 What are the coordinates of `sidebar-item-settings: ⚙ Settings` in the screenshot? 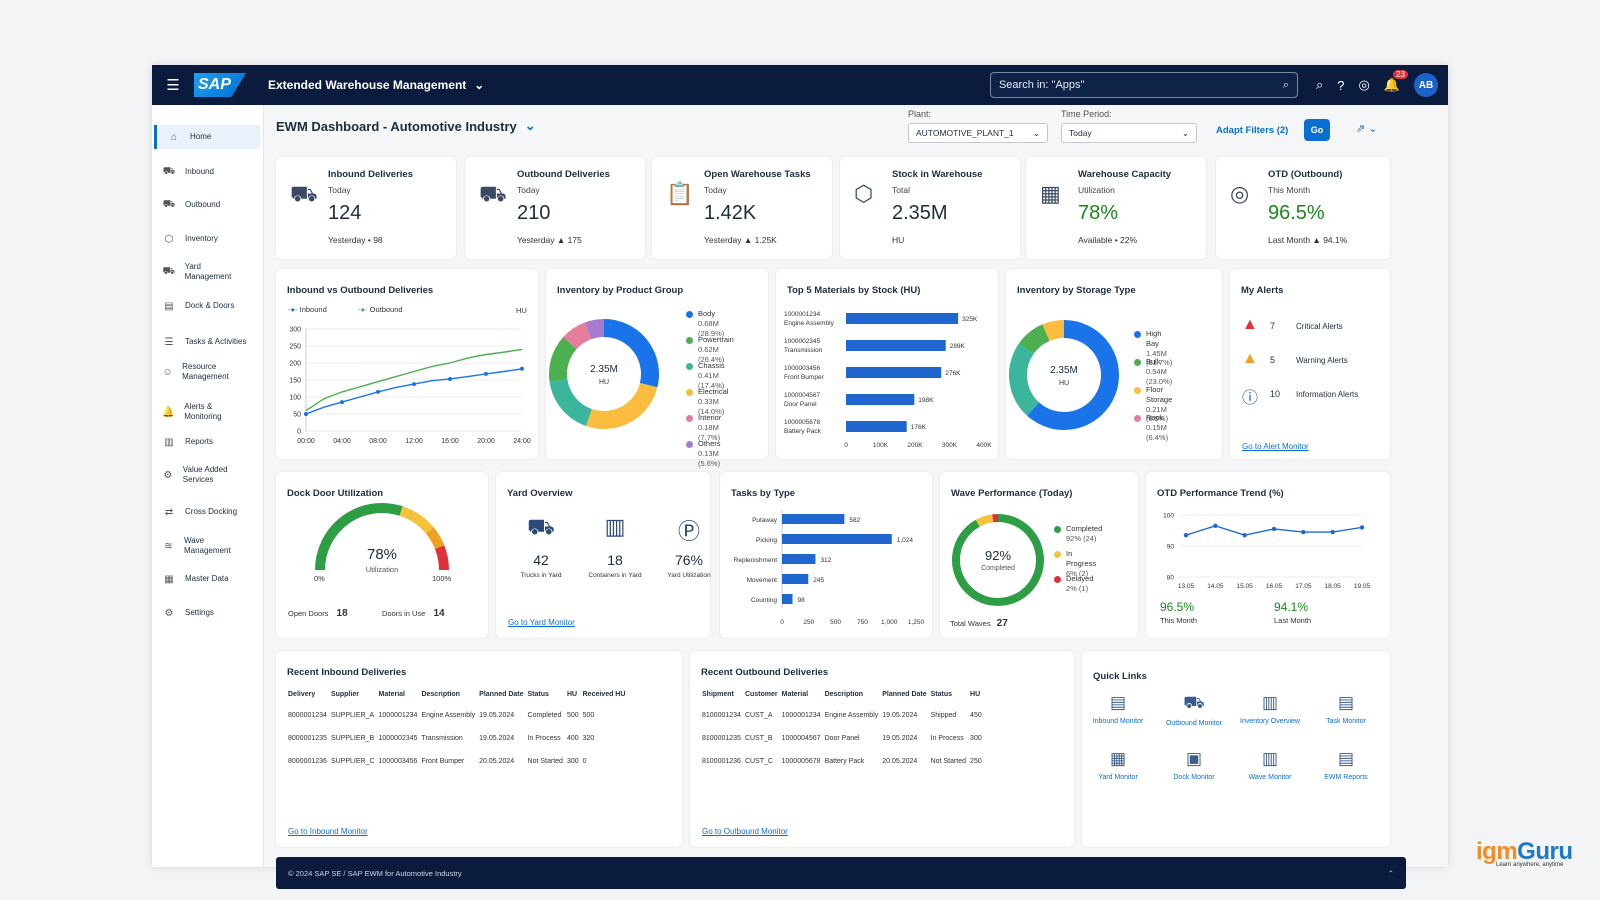 It's located at (205, 613).